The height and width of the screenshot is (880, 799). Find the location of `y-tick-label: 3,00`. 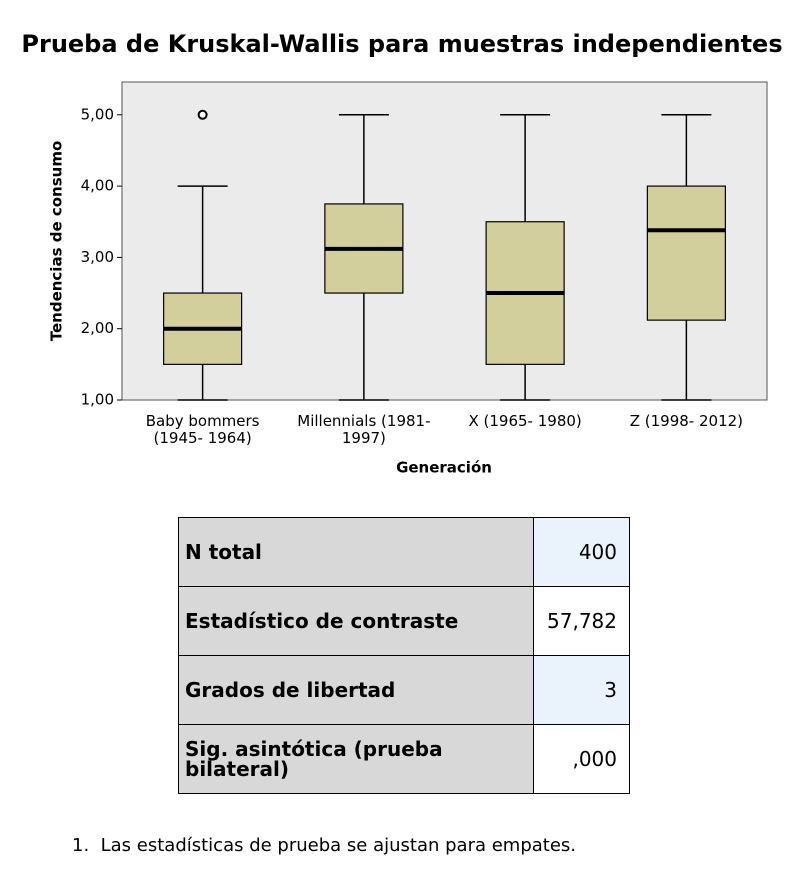

y-tick-label: 3,00 is located at coordinates (97, 257).